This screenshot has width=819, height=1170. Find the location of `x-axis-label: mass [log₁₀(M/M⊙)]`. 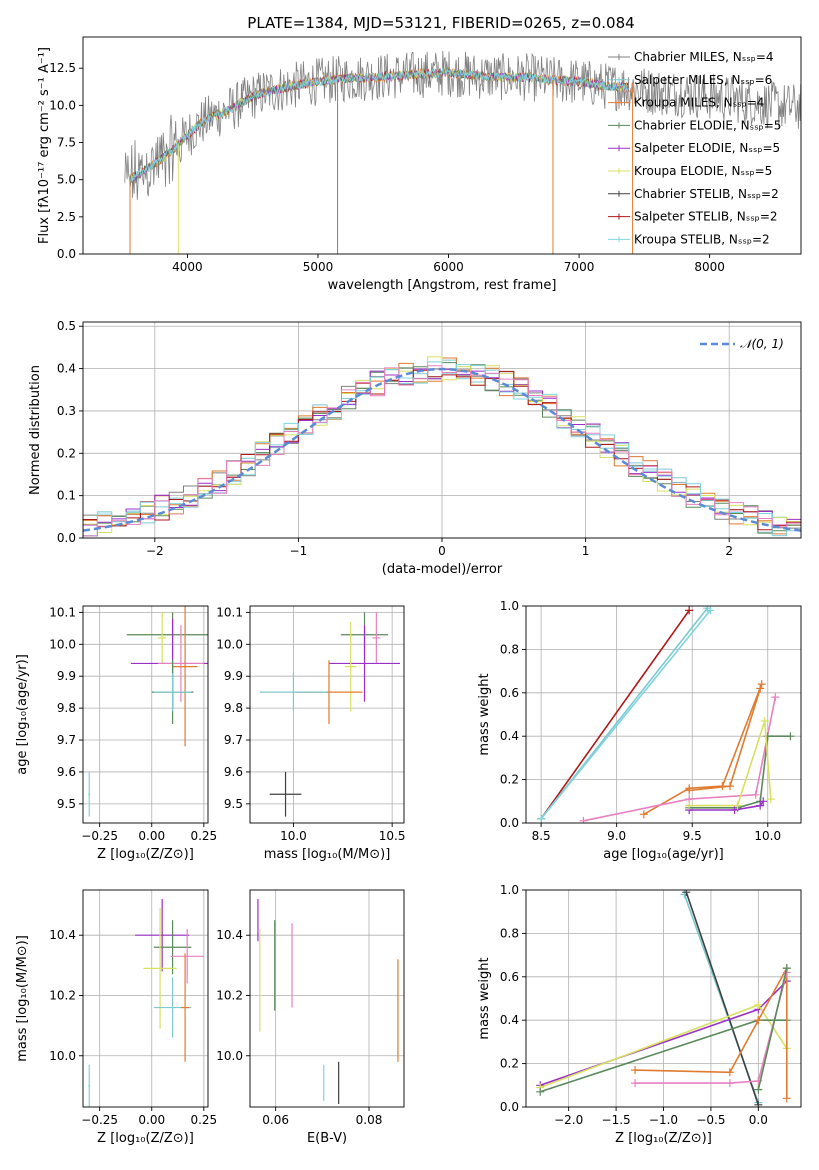

x-axis-label: mass [log₁₀(M/M⊙)] is located at coordinates (327, 854).